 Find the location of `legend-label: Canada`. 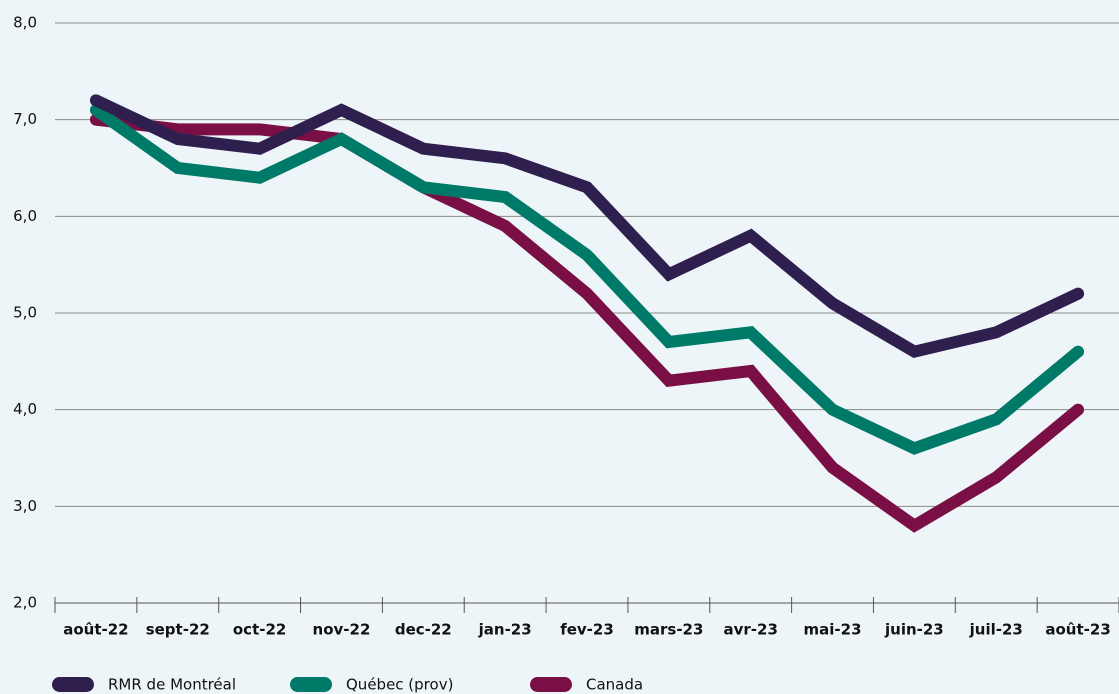

legend-label: Canada is located at coordinates (614, 685).